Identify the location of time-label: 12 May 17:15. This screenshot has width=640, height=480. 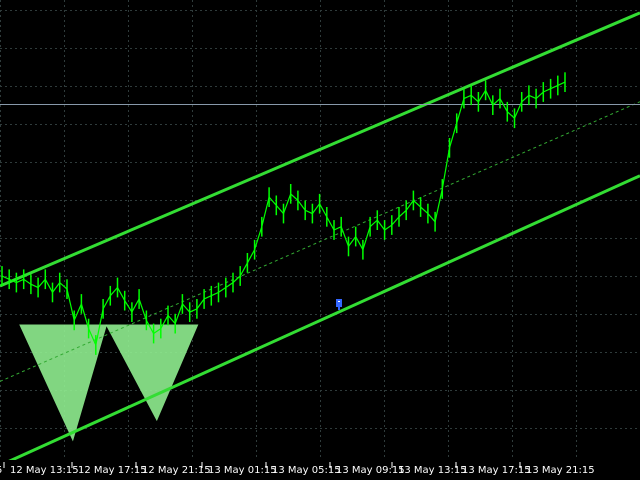
(112, 470).